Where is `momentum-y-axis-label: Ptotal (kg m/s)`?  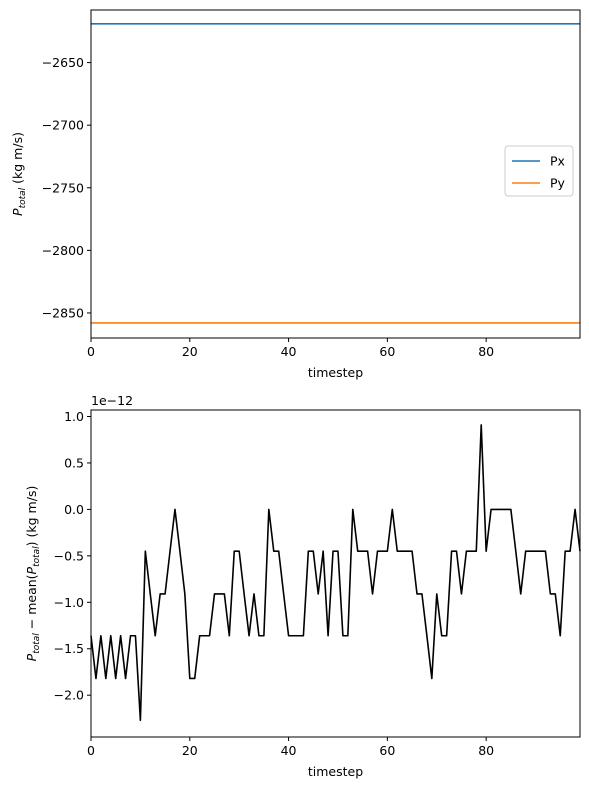
momentum-y-axis-label: Ptotal (kg m/s) is located at coordinates (19, 174).